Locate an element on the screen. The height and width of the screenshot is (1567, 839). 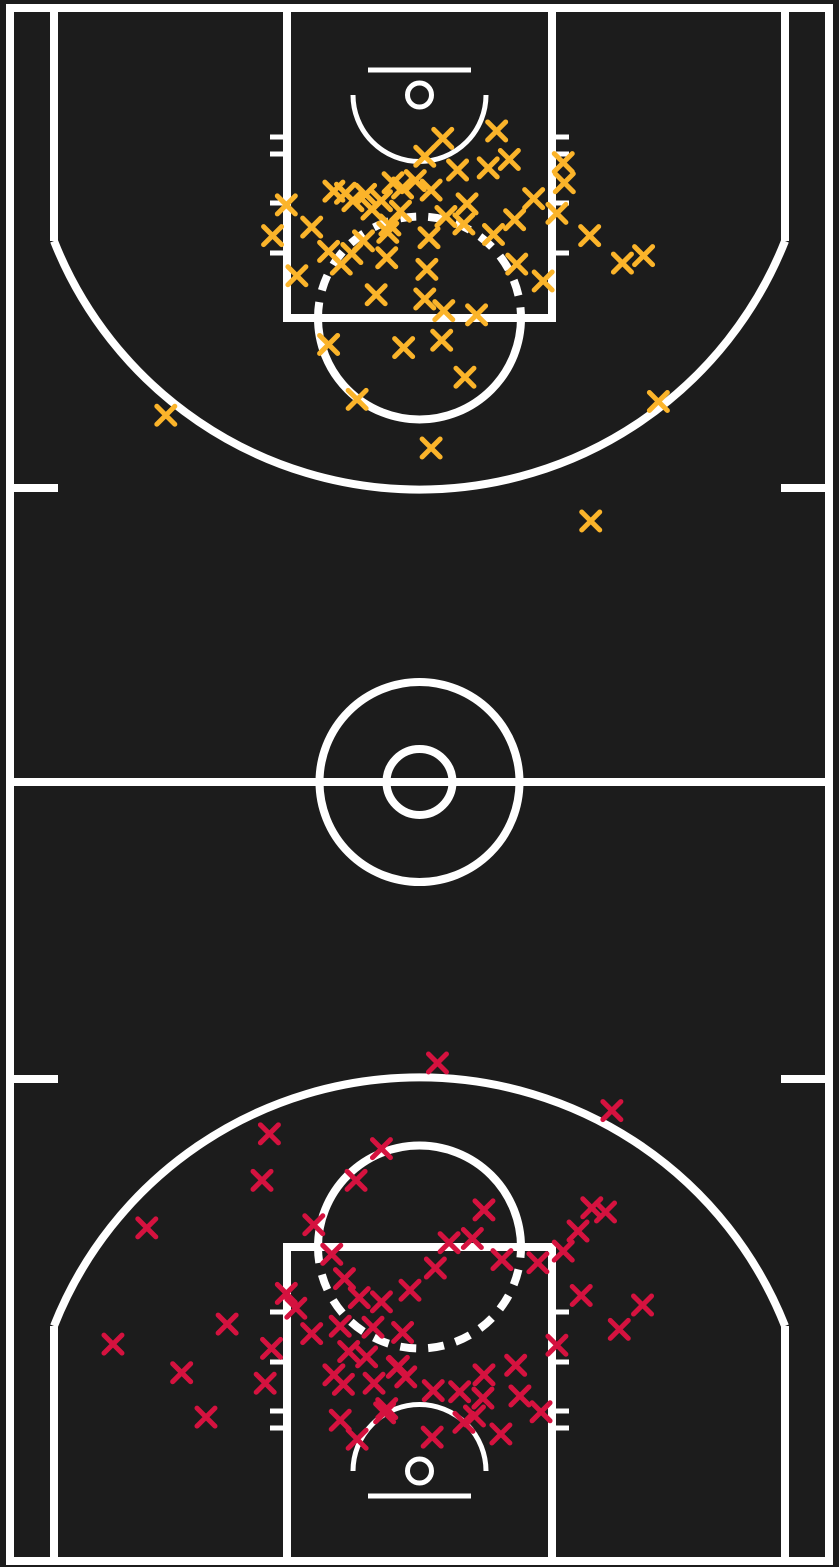
top-paint is located at coordinates (419, 163).